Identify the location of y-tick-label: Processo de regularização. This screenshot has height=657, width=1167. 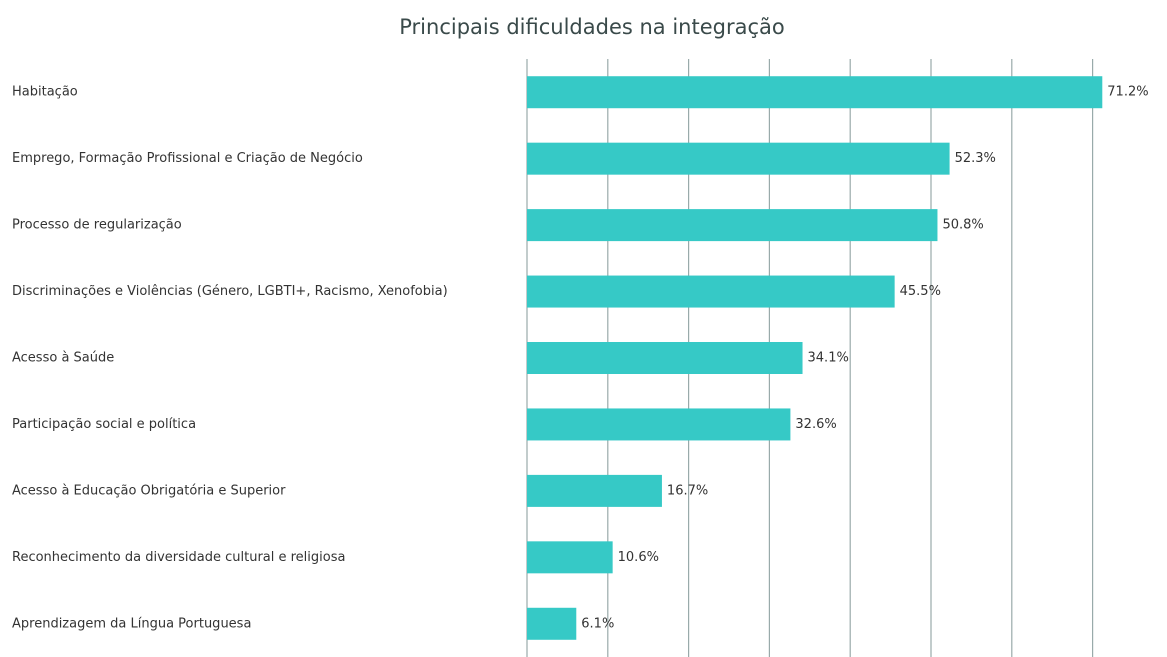
(97, 225).